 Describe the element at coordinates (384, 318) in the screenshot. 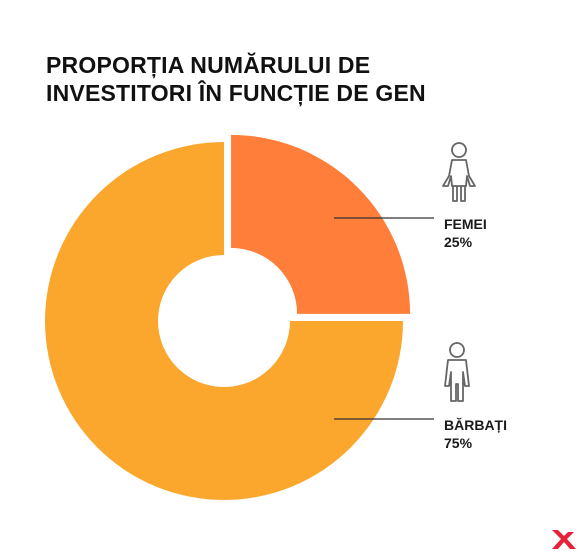

I see `leader-lines` at that location.